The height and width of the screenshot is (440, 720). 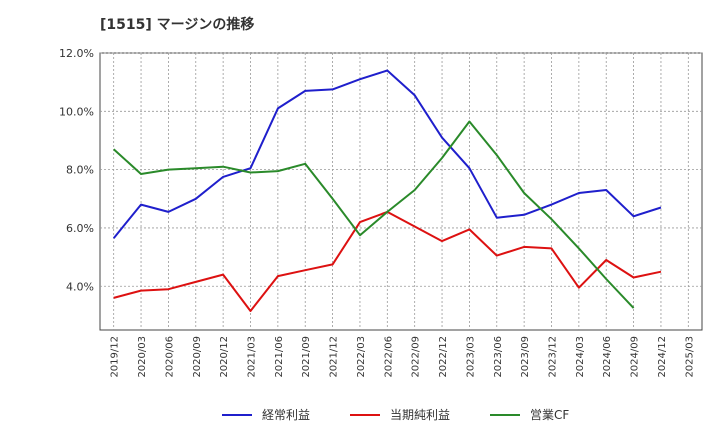 What do you see at coordinates (662, 357) in the screenshot?
I see `x-tick-label: 2024/12` at bounding box center [662, 357].